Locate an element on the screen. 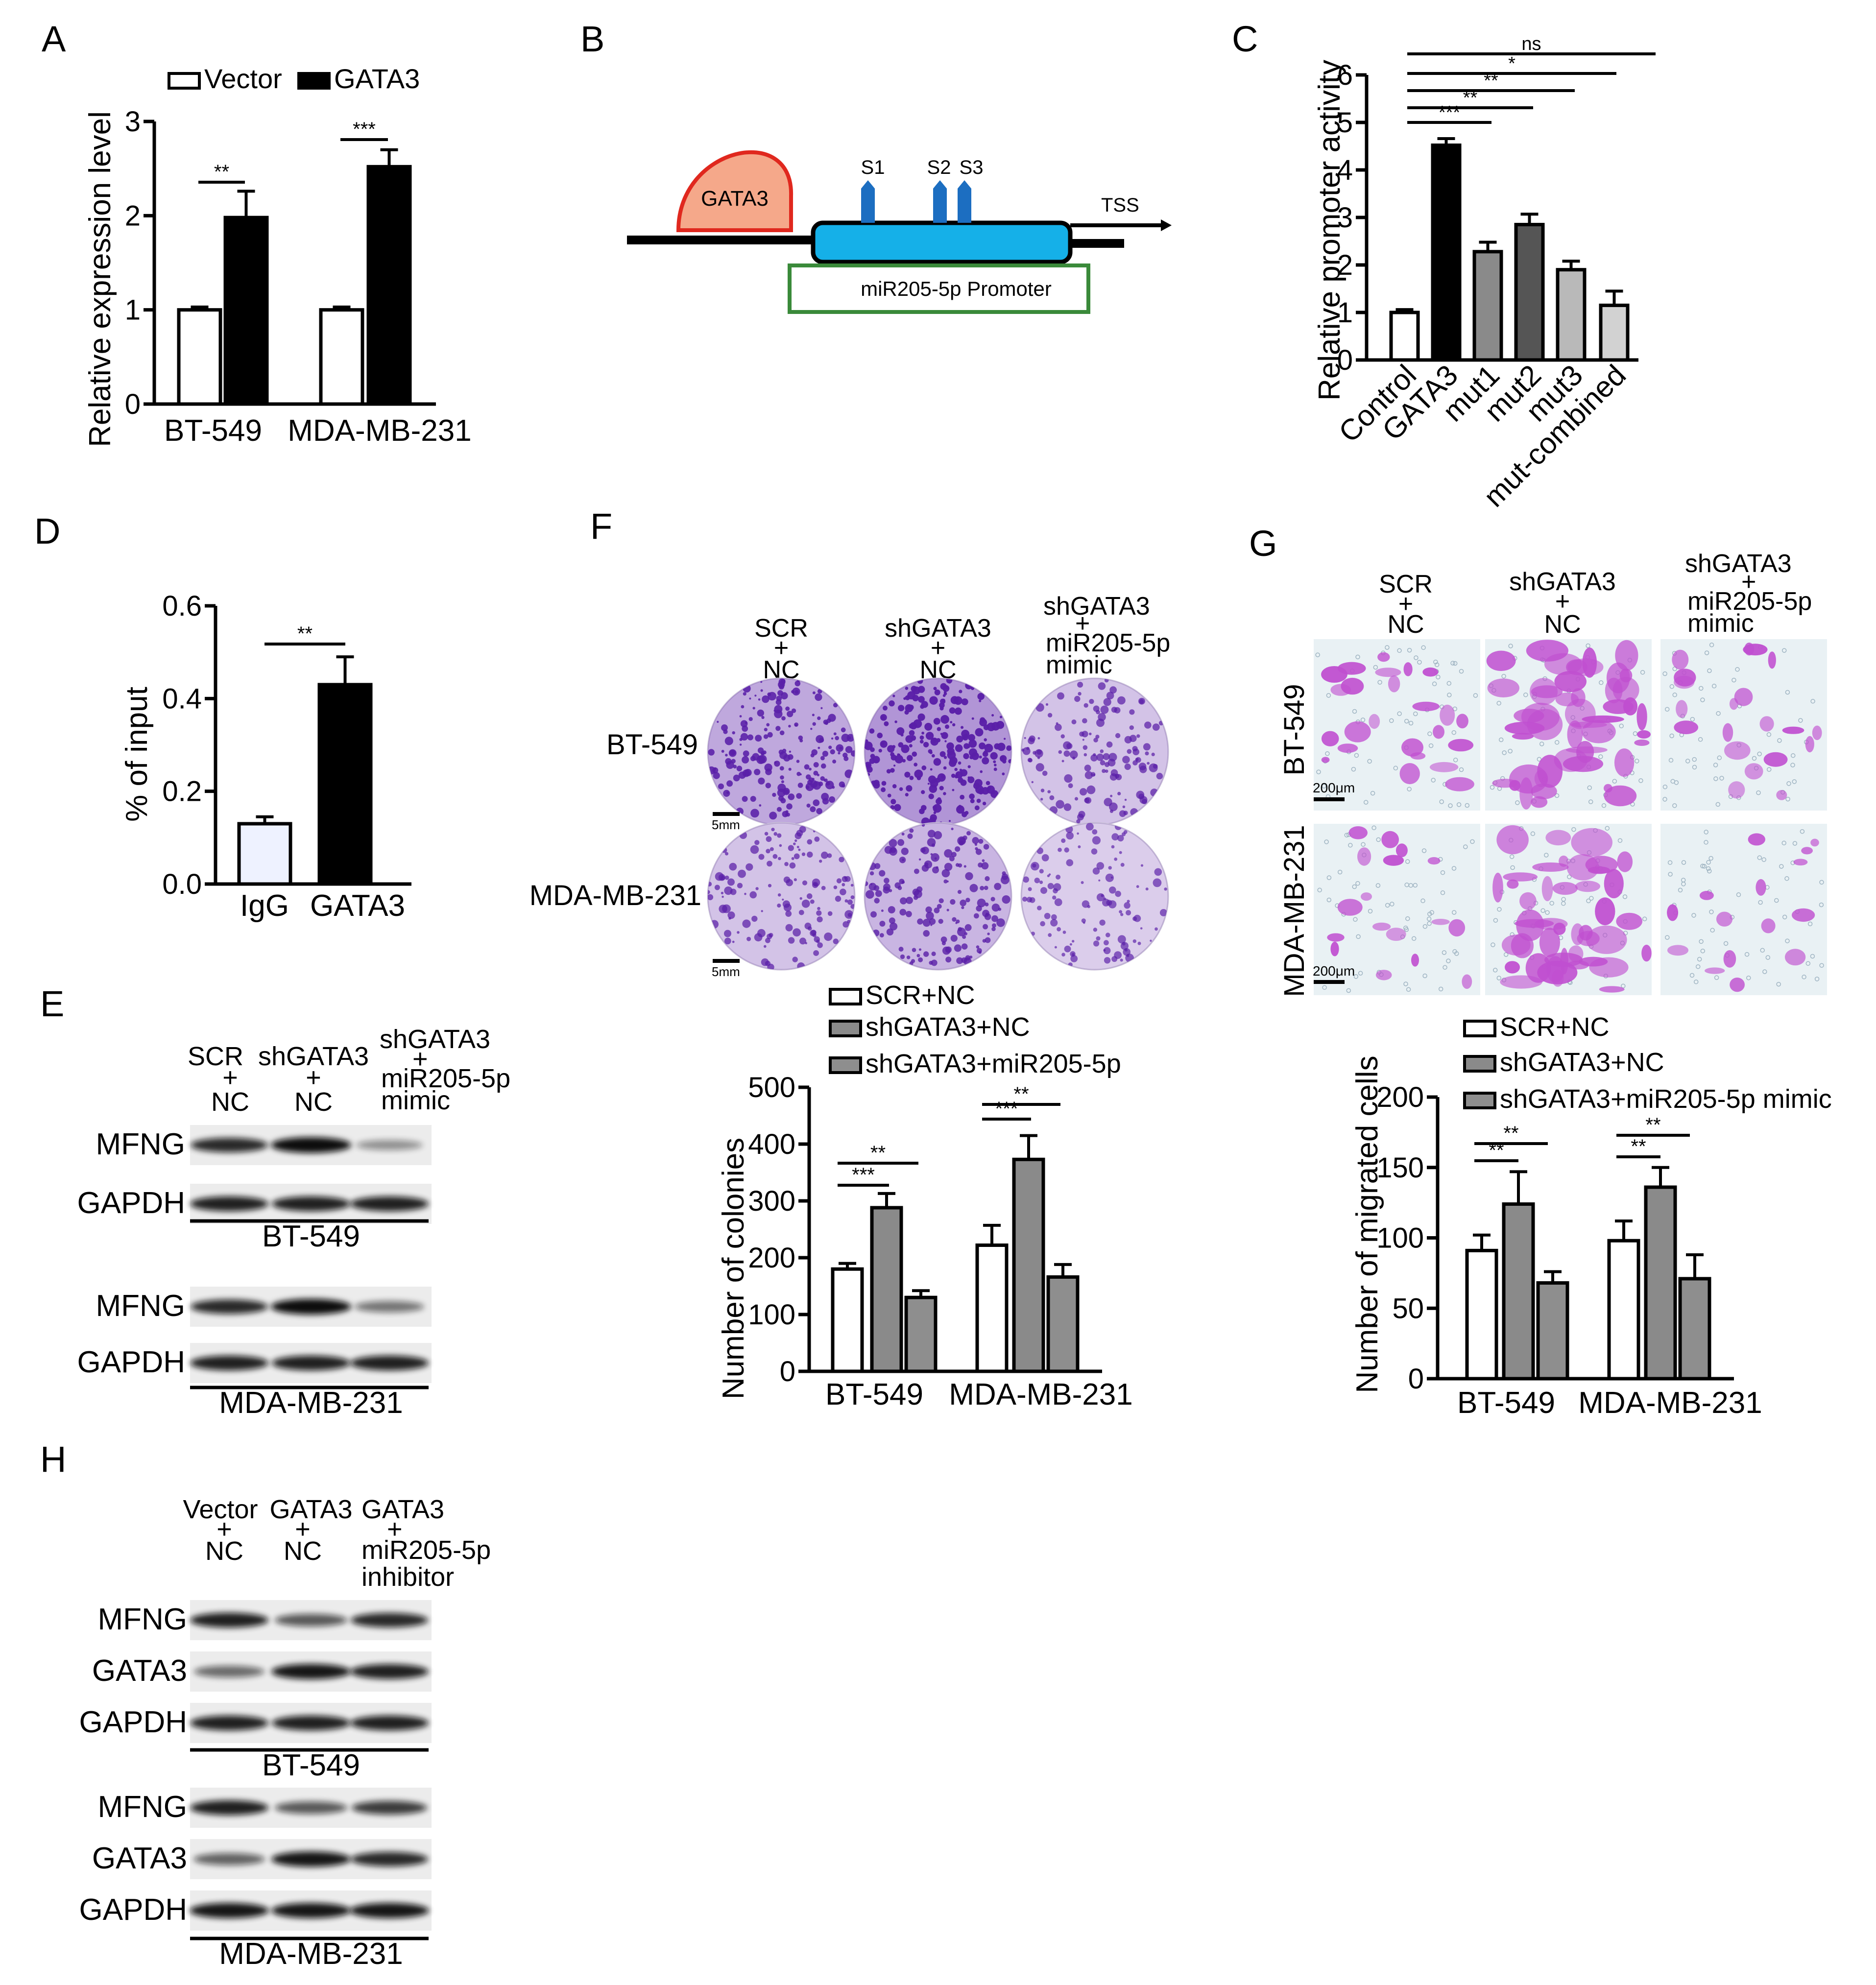 The height and width of the screenshot is (1985, 1876). panel-label-h: H is located at coordinates (53, 1459).